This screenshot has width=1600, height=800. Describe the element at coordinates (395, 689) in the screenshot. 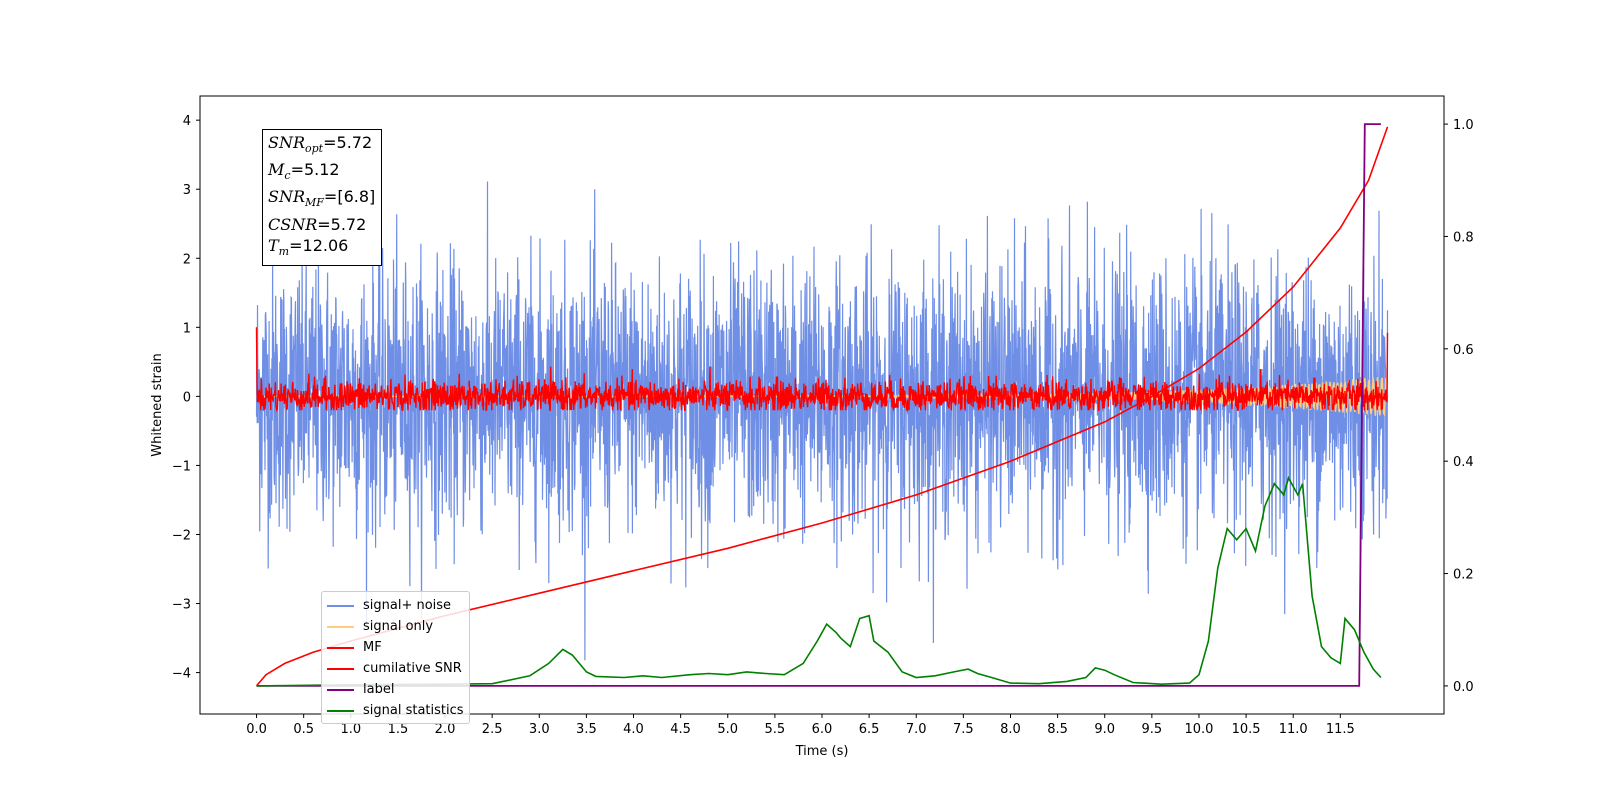

I see `legend-item: label` at that location.